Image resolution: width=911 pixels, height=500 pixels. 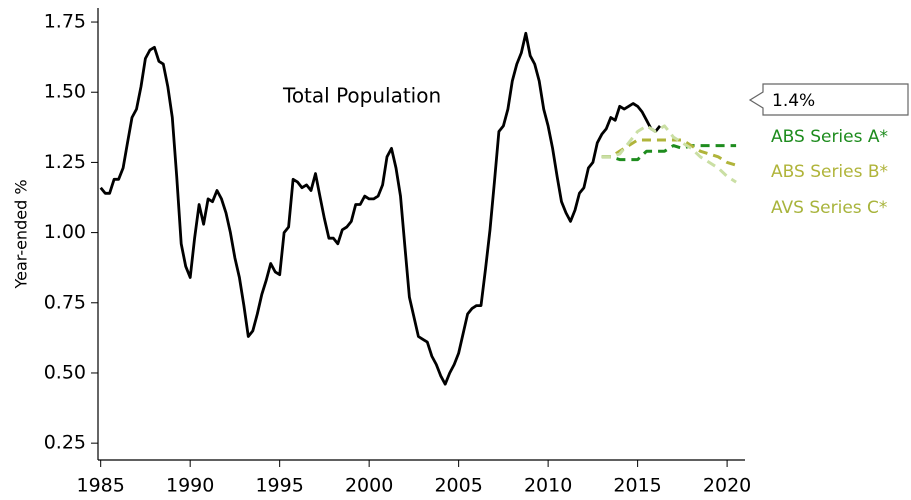 I want to click on legend-label: ABS Series A*, so click(x=829, y=137).